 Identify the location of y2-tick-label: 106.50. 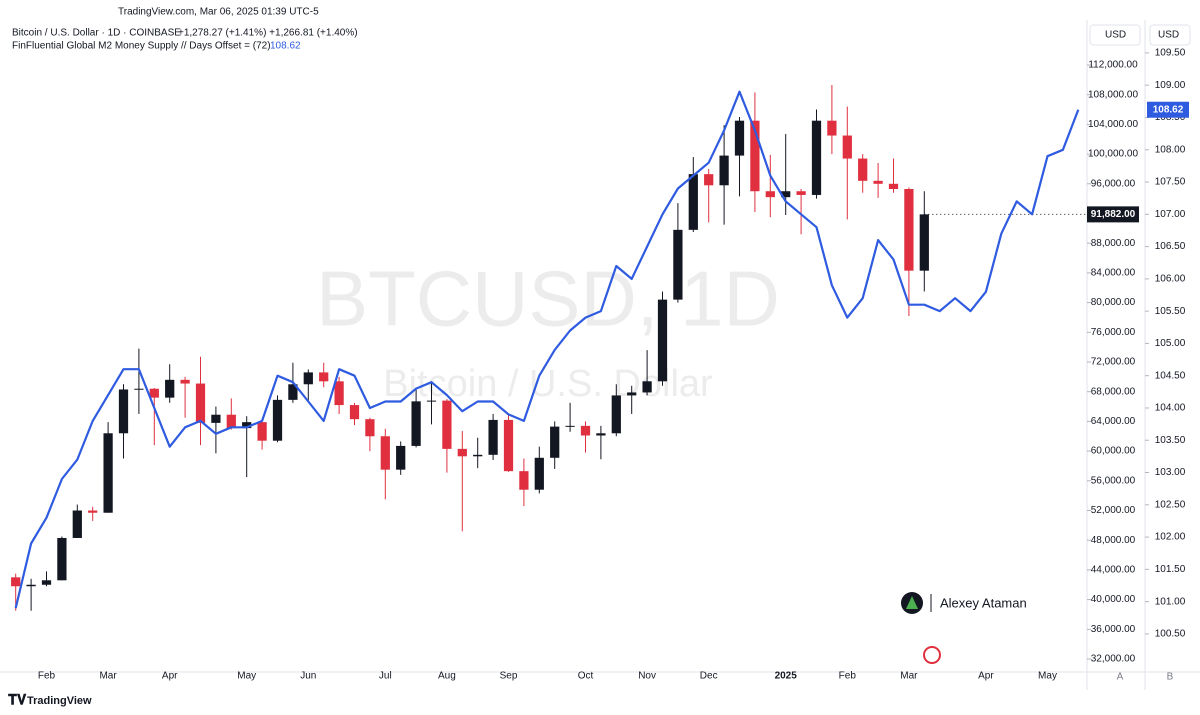
(1170, 246).